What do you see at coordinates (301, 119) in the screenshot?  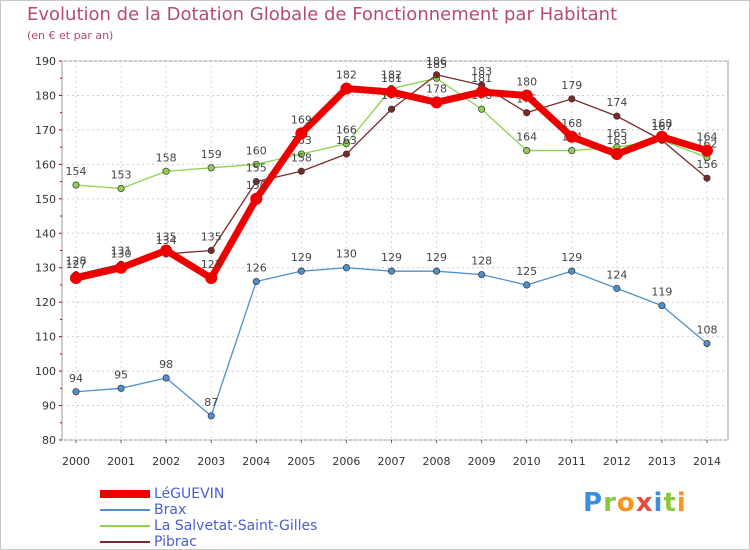 I see `data-label: 169` at bounding box center [301, 119].